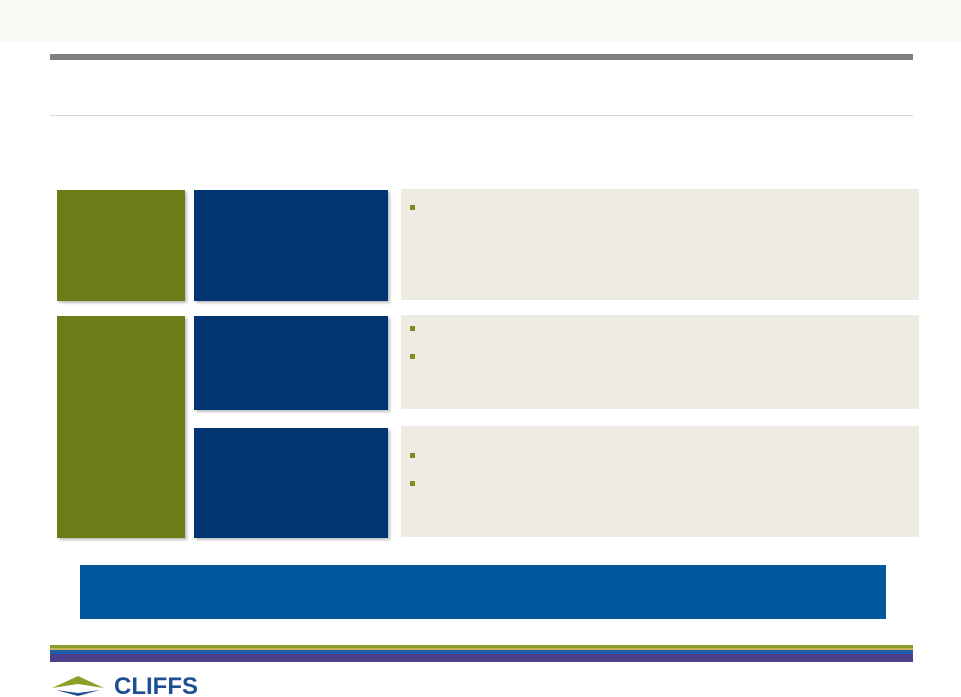 Image resolution: width=961 pixels, height=697 pixels. I want to click on middle-column, so click(291, 364).